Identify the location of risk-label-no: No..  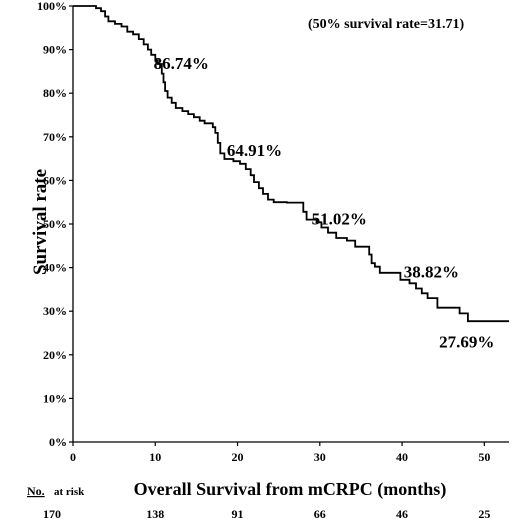
(36, 491).